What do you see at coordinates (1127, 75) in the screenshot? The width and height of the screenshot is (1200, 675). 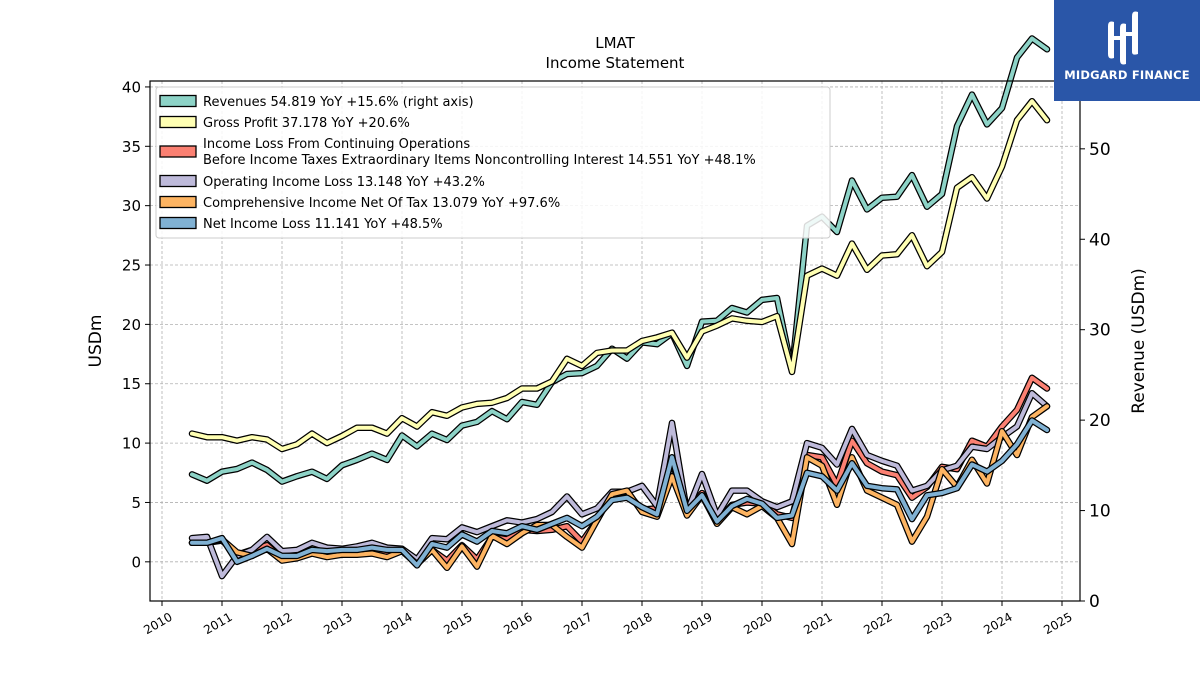 I see `logo-text: MIDGARD FINANCE` at bounding box center [1127, 75].